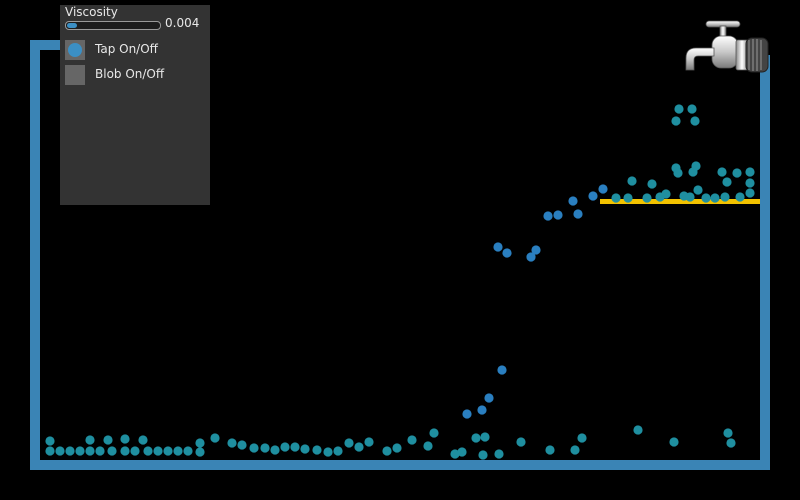  Describe the element at coordinates (35, 254) in the screenshot. I see `container-left-wall` at that location.